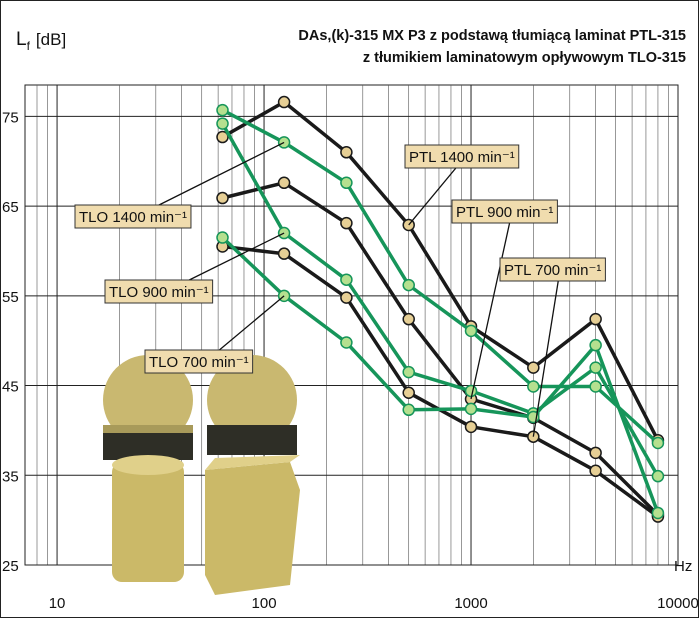  Describe the element at coordinates (41, 41) in the screenshot. I see `y-axis-label: Lf [dB]` at that location.